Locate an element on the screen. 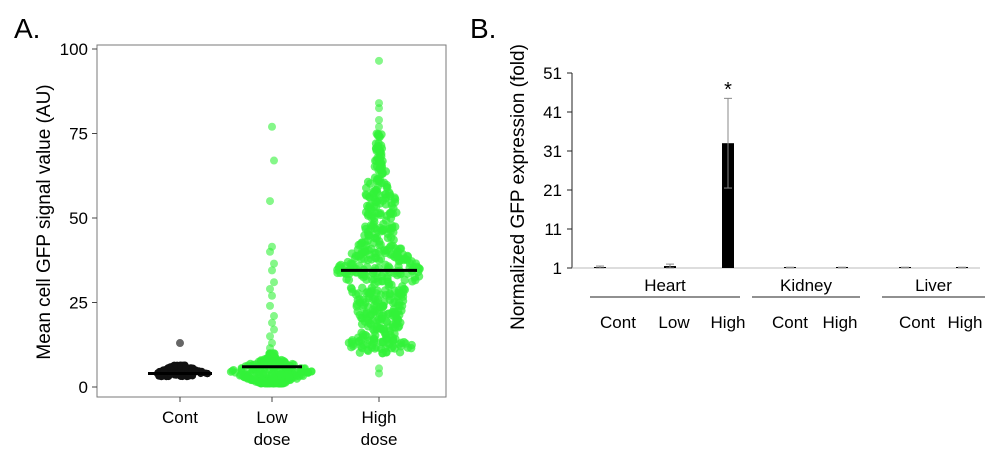  panel-a-y-axis-label: Mean cell GFP signal value (AU) is located at coordinates (44, 221).